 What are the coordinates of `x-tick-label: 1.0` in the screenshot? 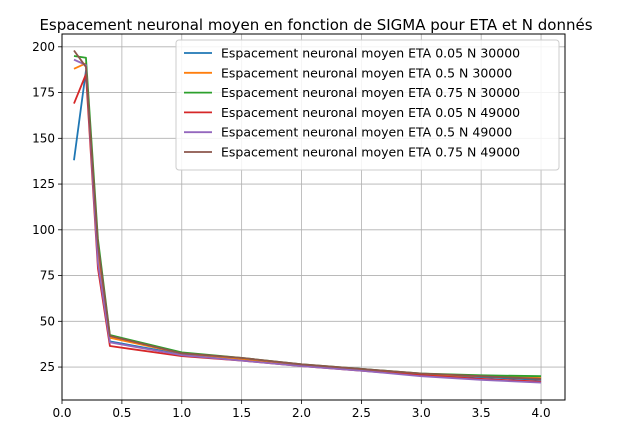 It's located at (181, 413).